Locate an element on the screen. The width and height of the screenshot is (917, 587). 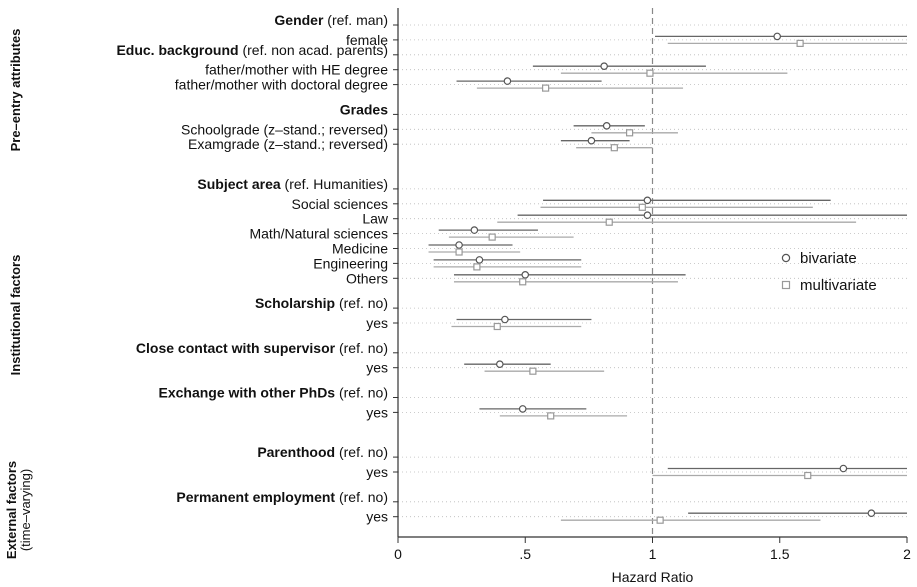
row-header-label: Exchange with other PhDs (ref. no) is located at coordinates (274, 393).